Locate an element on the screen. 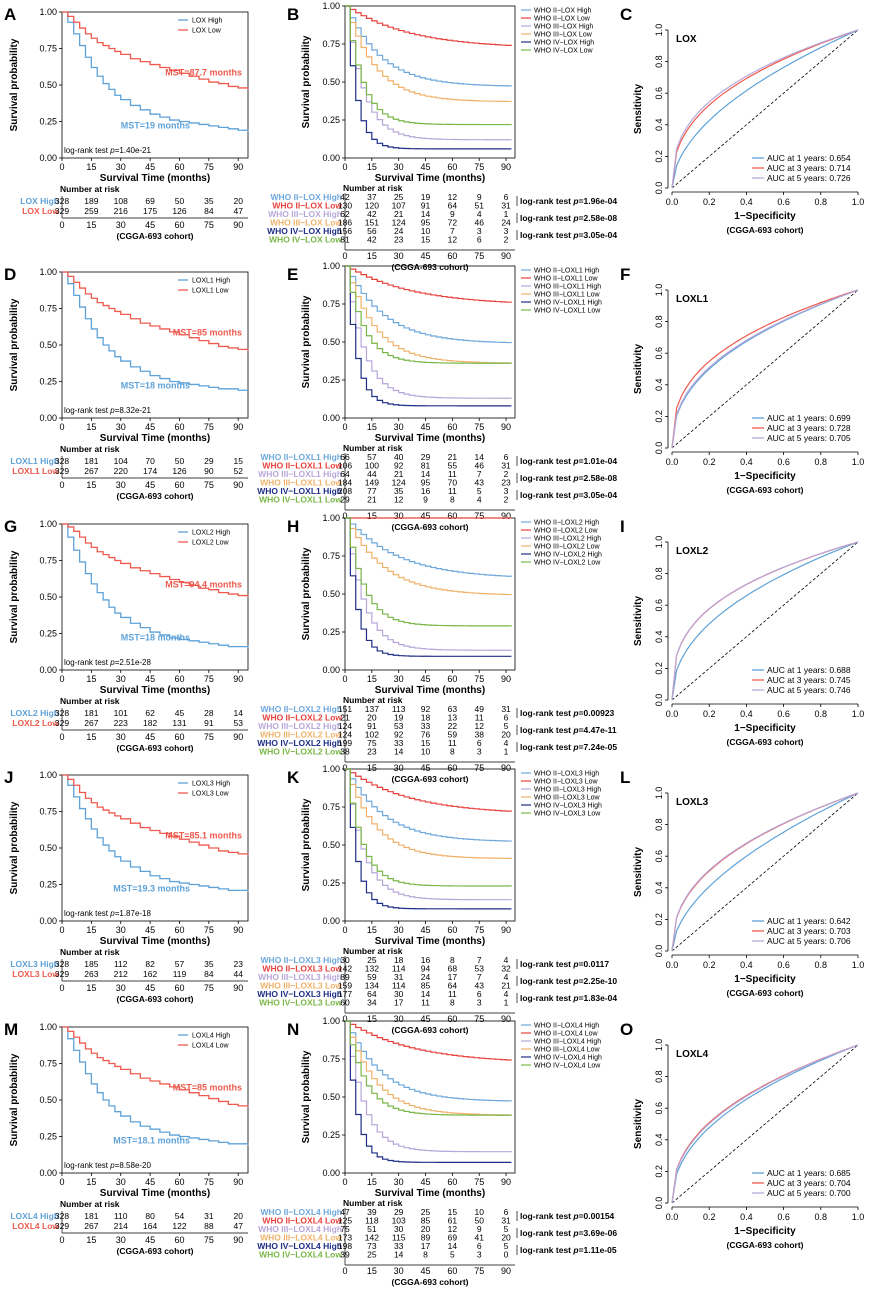 Image resolution: width=872 pixels, height=1292 pixels. risk-value: 263 is located at coordinates (91, 974).